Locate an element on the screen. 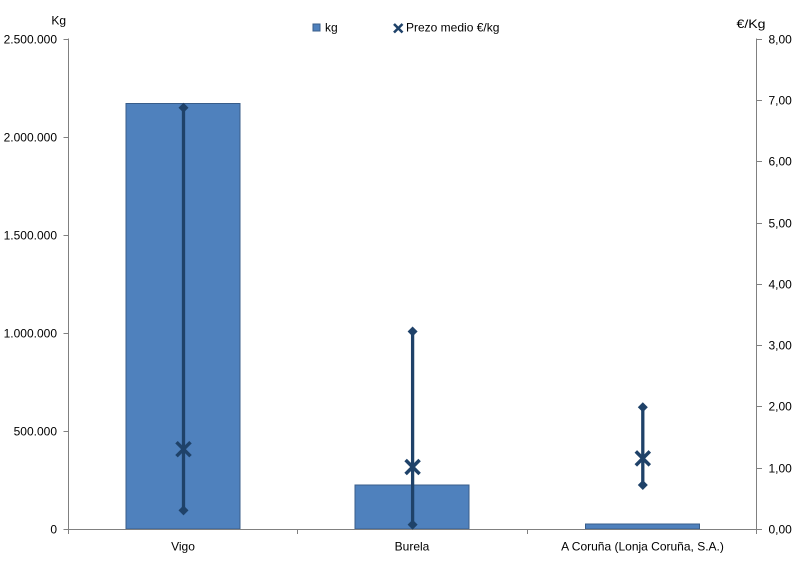 This screenshot has width=795, height=573. svg-text: A Coruña (Lonja Coruña, S.A.) is located at coordinates (642, 547).